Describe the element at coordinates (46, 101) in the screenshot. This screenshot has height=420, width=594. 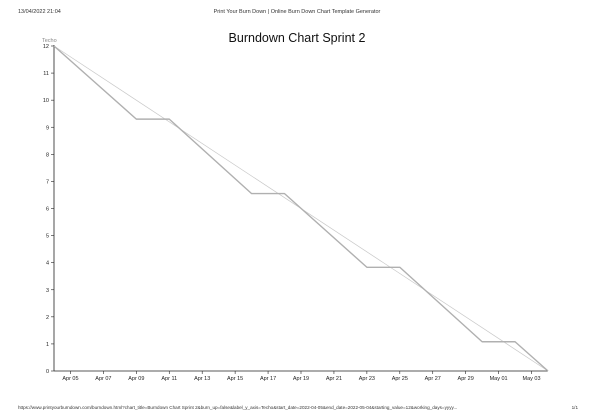
I see `y-tick-label: 10` at that location.